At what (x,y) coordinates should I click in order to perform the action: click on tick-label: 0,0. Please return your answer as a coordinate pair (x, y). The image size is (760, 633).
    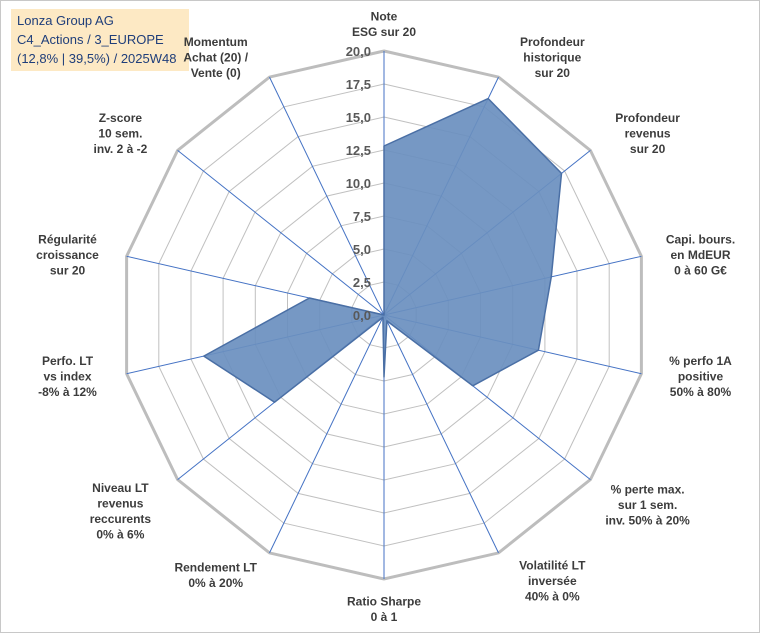
    Looking at the image, I should click on (362, 315).